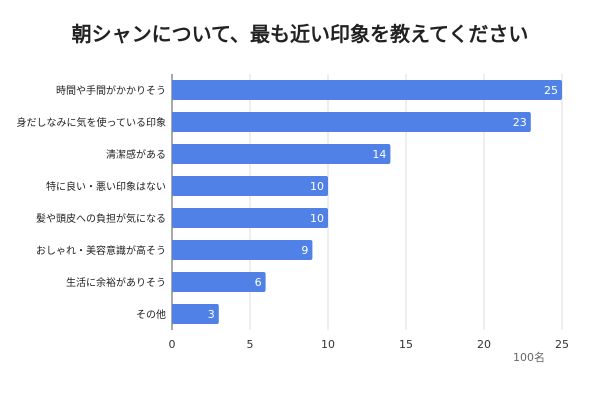 This screenshot has height=400, width=600. What do you see at coordinates (379, 154) in the screenshot?
I see `bar-value-label: 14` at bounding box center [379, 154].